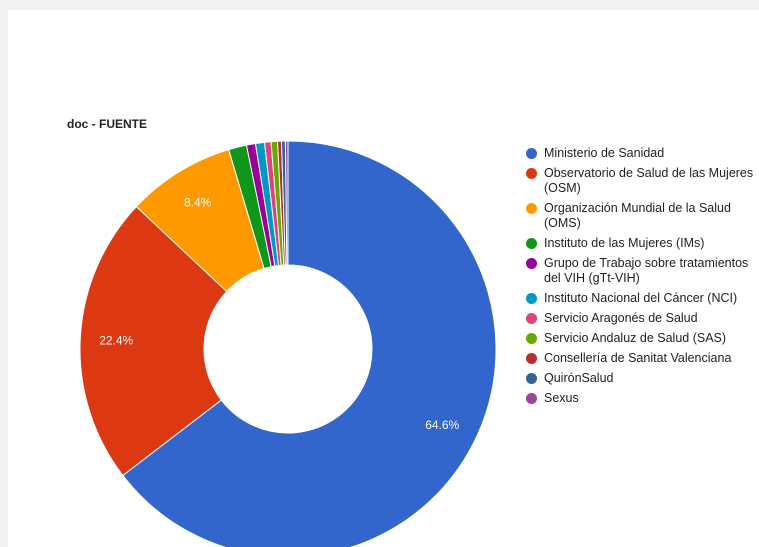 Image resolution: width=759 pixels, height=547 pixels. Describe the element at coordinates (153, 341) in the screenshot. I see `slice-observatorio-de-salud-de-las-mujeres-osm` at that location.